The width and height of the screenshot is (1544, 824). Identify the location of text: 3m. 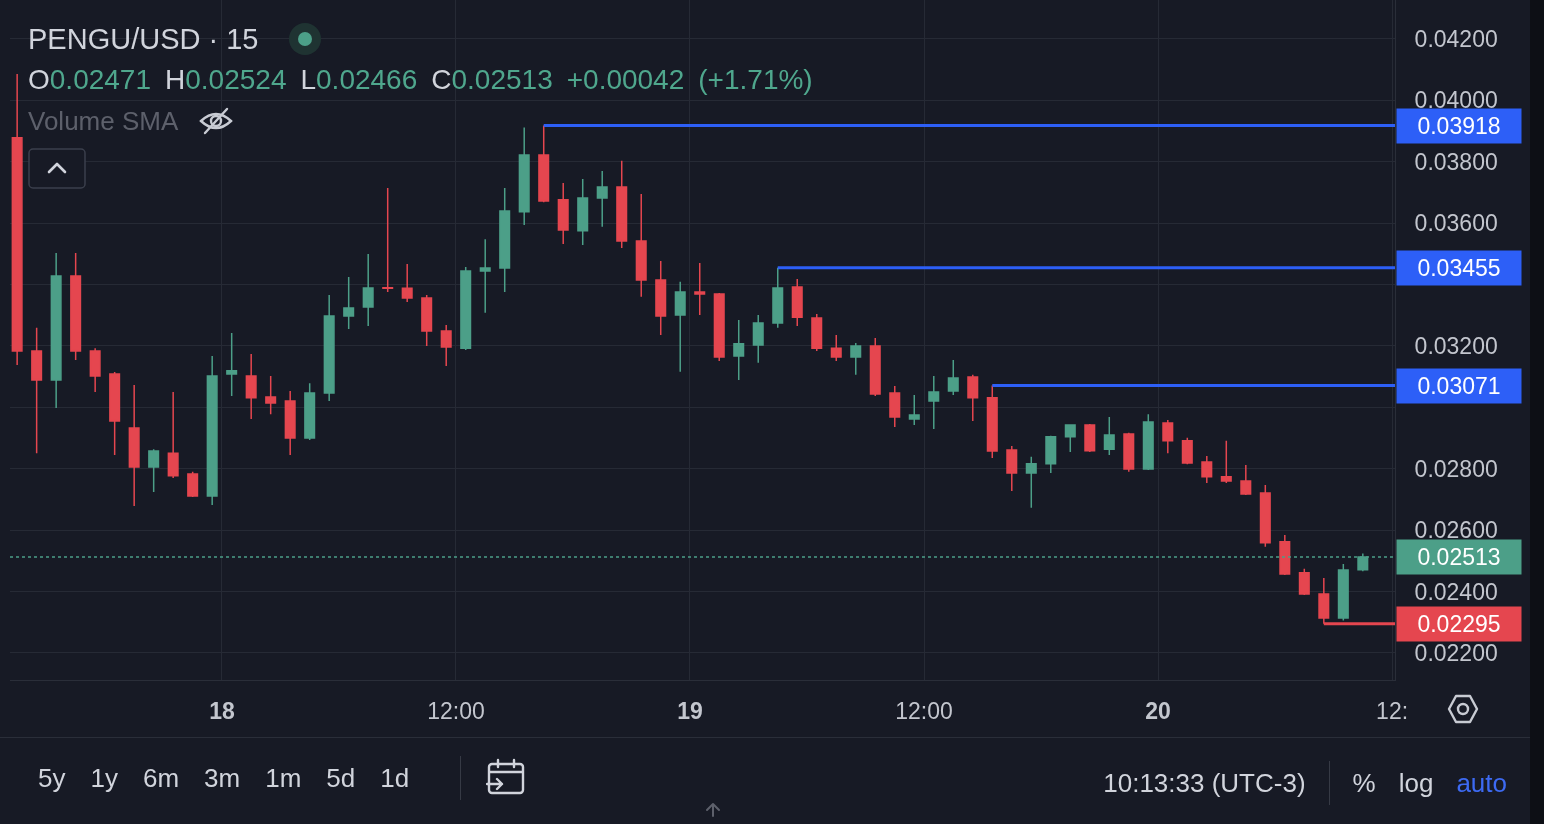
(222, 778).